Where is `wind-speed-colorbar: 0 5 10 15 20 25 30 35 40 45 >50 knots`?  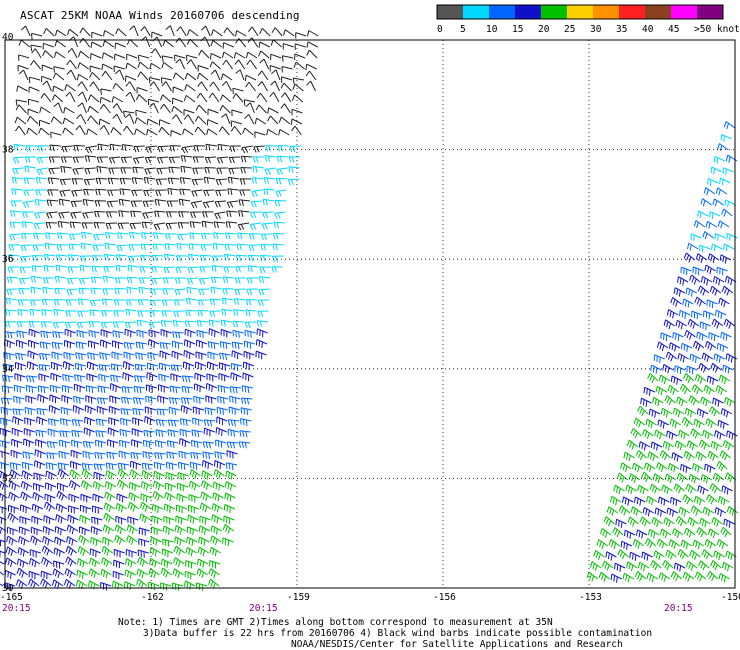 wind-speed-colorbar: 0 5 10 15 20 25 30 35 40 45 >50 knots is located at coordinates (588, 19).